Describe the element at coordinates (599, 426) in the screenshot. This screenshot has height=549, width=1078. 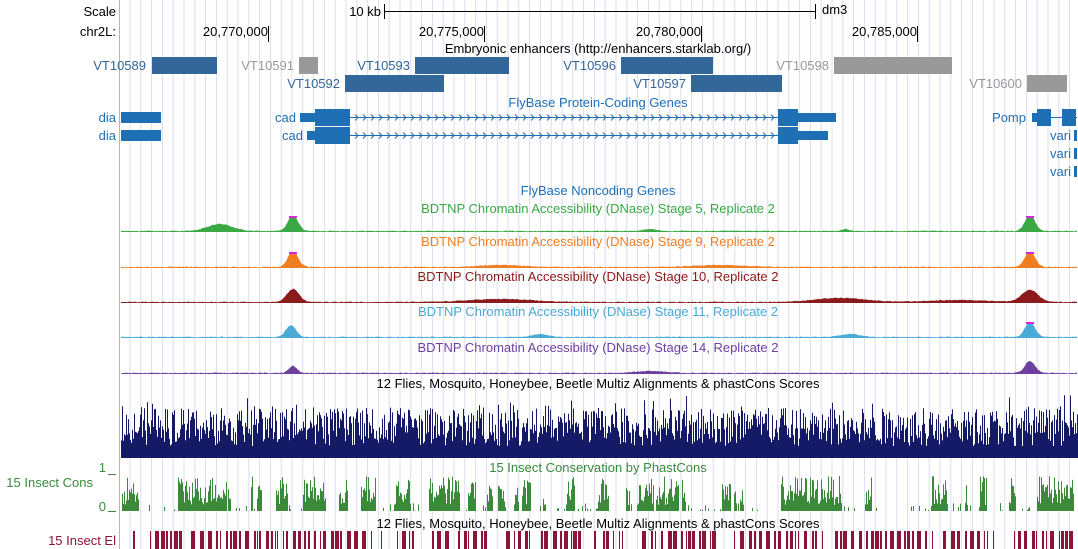
I see `multiz-signal` at that location.